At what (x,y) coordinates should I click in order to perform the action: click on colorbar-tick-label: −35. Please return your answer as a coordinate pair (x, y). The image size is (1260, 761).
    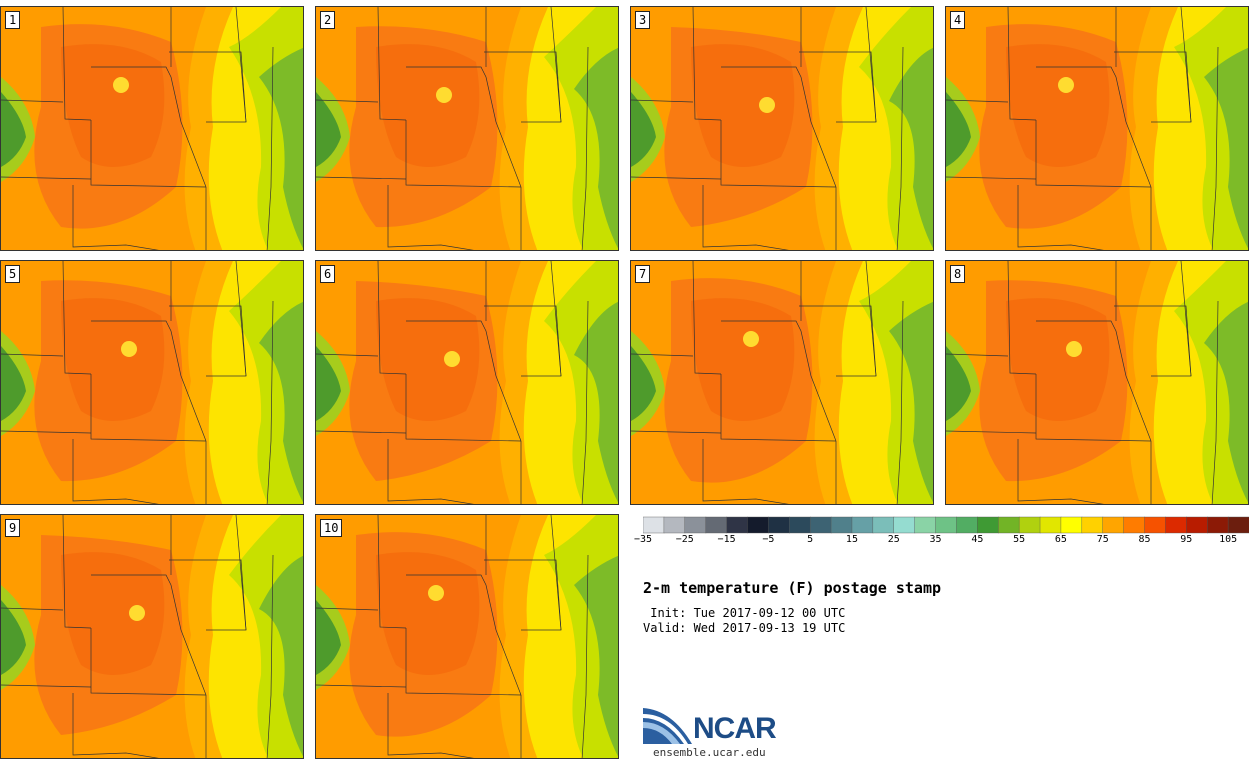
    Looking at the image, I should click on (643, 539).